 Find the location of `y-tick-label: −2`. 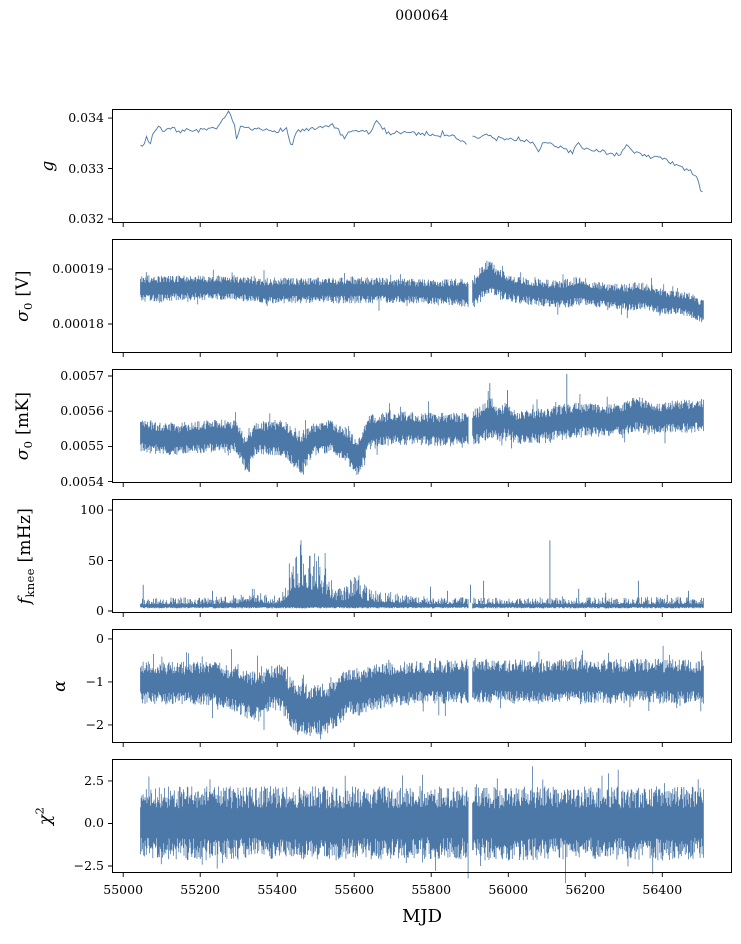

y-tick-label: −2 is located at coordinates (94, 724).